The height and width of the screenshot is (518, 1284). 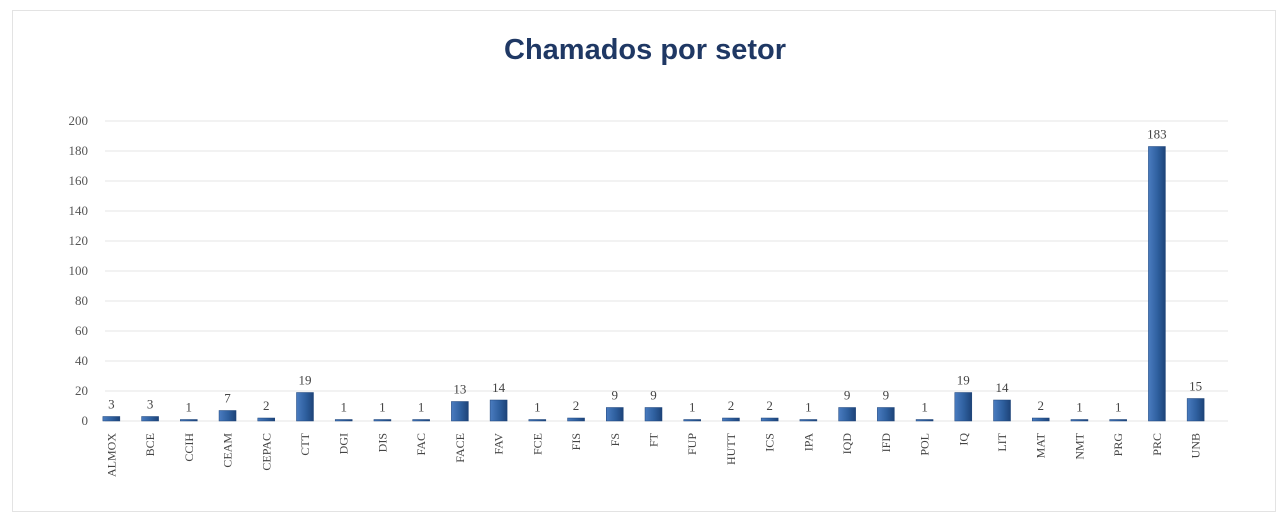 I want to click on category-label-prc: PRC, so click(x=1157, y=444).